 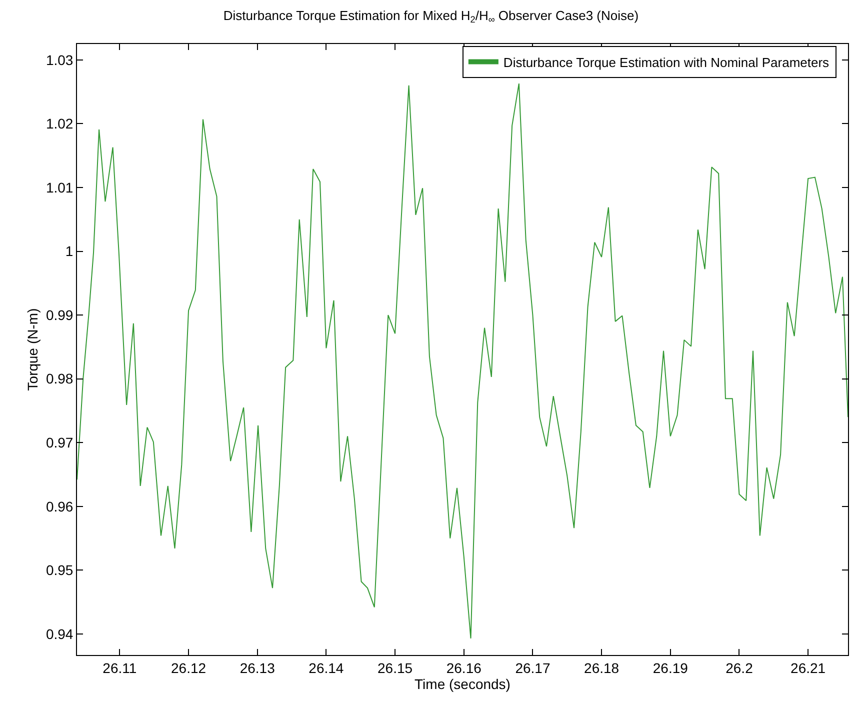 What do you see at coordinates (666, 62) in the screenshot?
I see `legend-label: Disturbance Torque Estimation with Nominal Parameters` at bounding box center [666, 62].